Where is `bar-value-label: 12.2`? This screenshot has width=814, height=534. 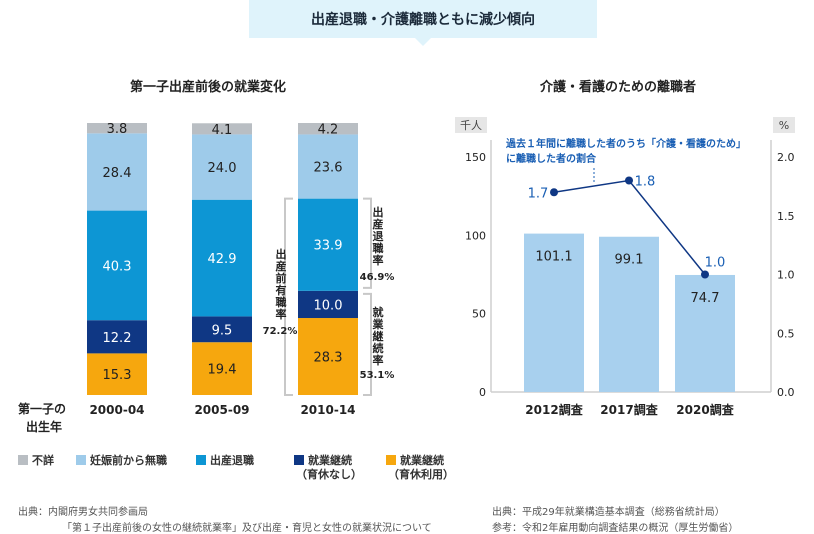 bar-value-label: 12.2 is located at coordinates (117, 338).